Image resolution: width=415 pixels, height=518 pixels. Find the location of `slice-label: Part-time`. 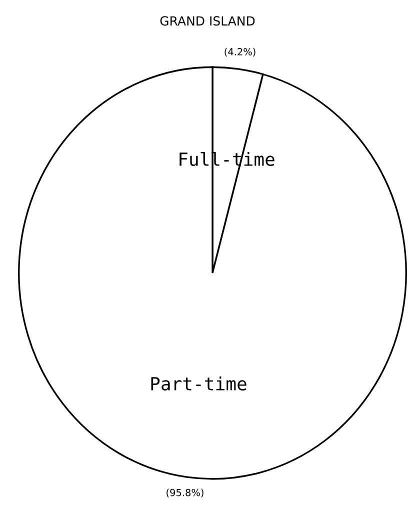

slice-label: Part-time is located at coordinates (198, 383).